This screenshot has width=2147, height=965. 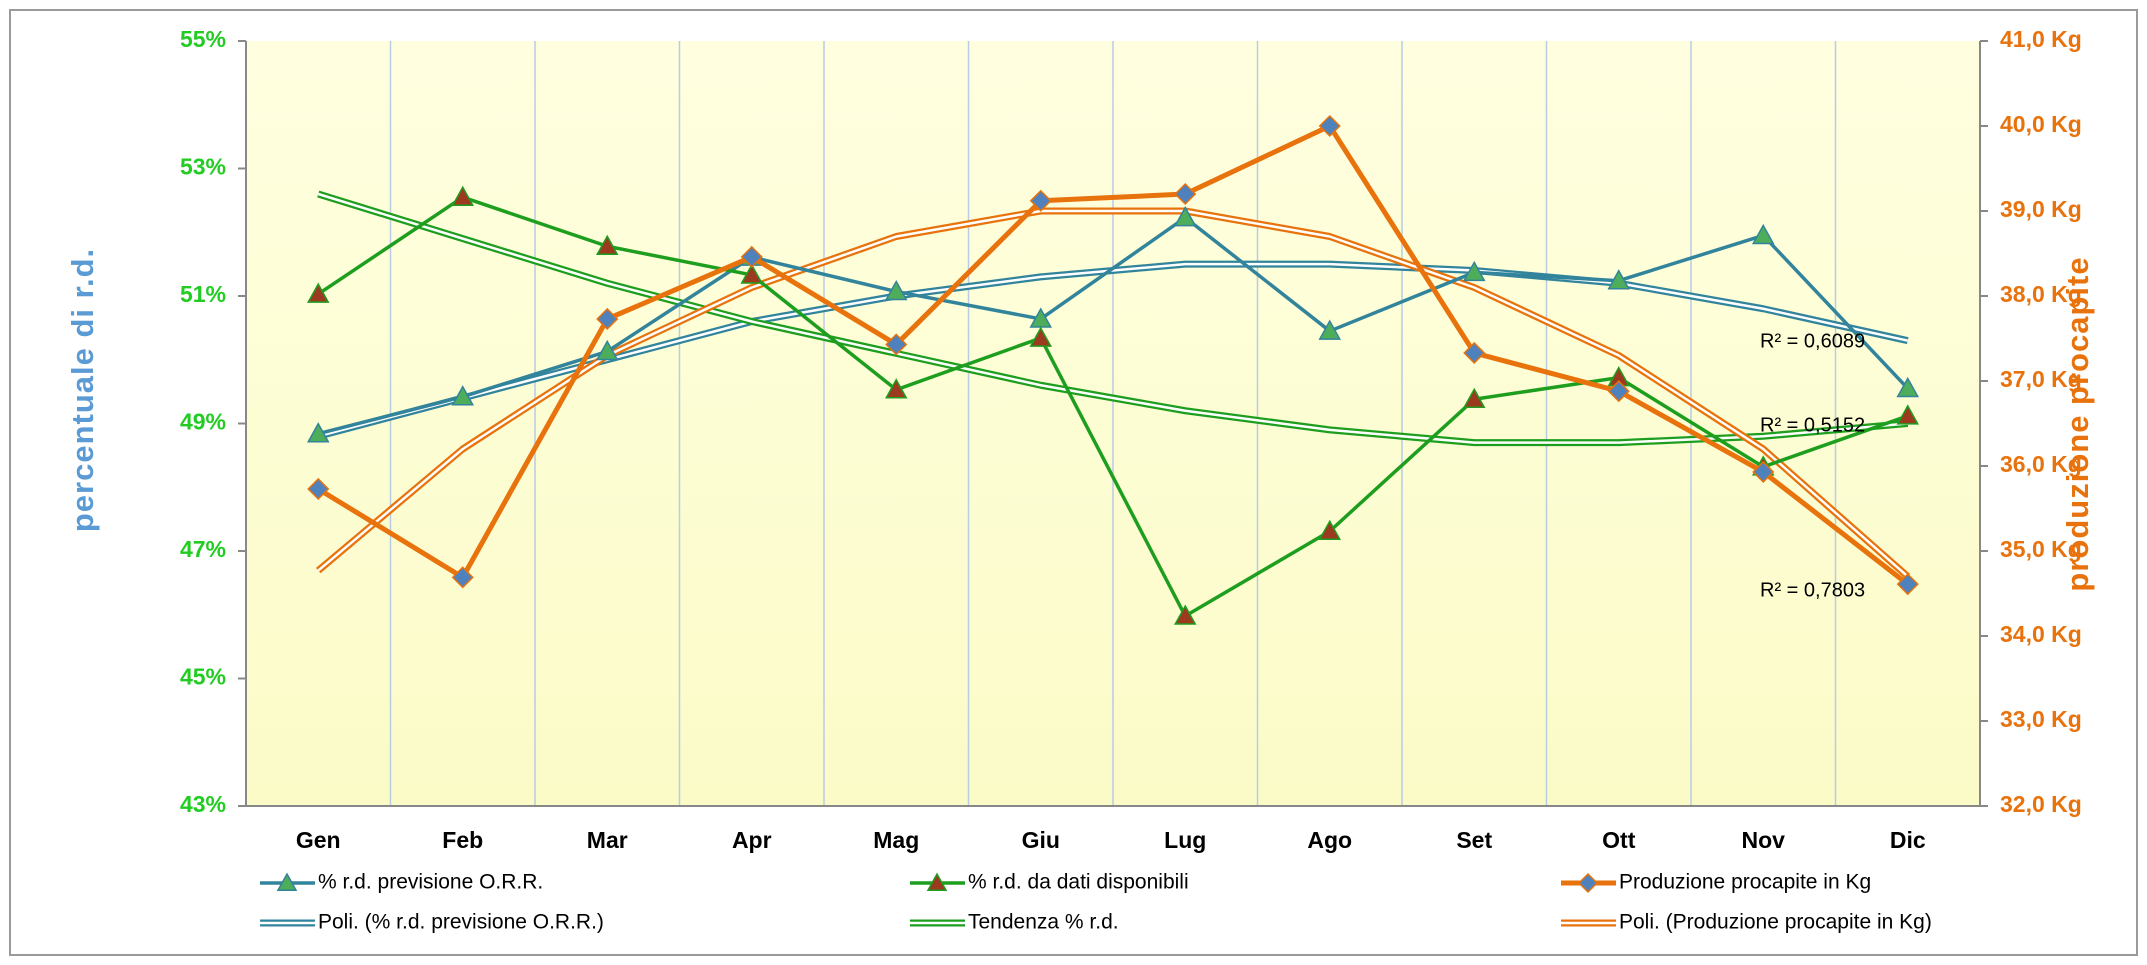 I want to click on y-tick-label: 53%, so click(x=203, y=167).